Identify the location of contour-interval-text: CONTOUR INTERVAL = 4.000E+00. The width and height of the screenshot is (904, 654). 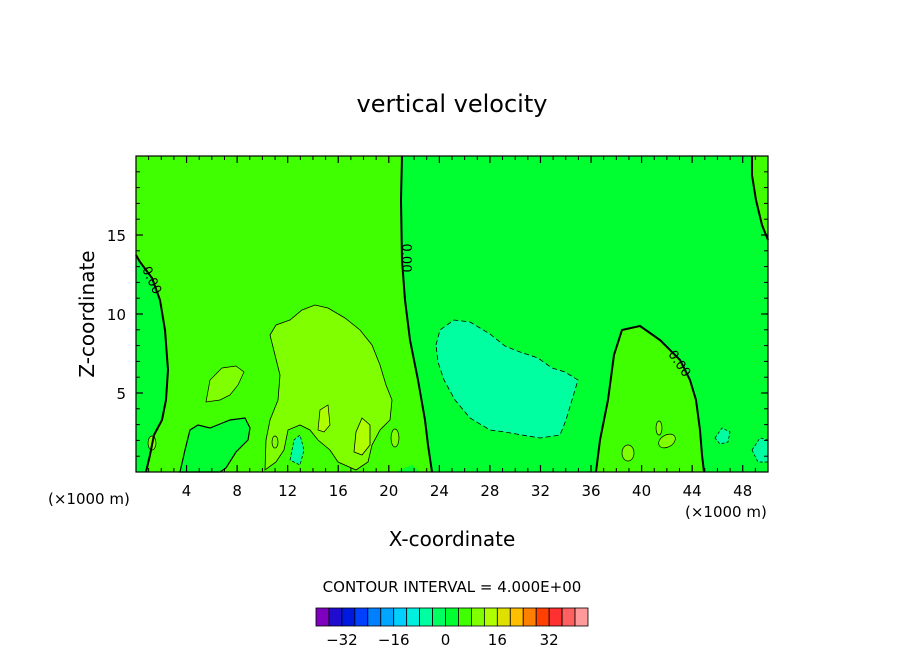
(452, 587).